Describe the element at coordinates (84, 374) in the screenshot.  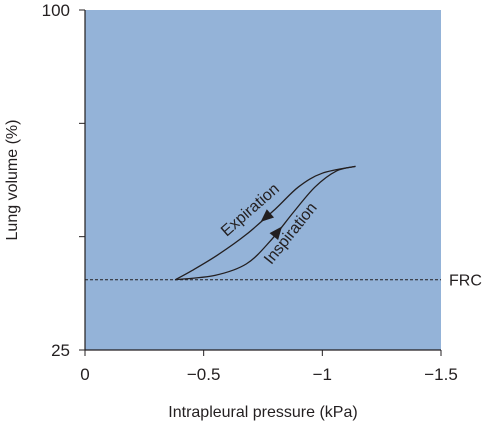
I see `x-tick-label: 0` at that location.